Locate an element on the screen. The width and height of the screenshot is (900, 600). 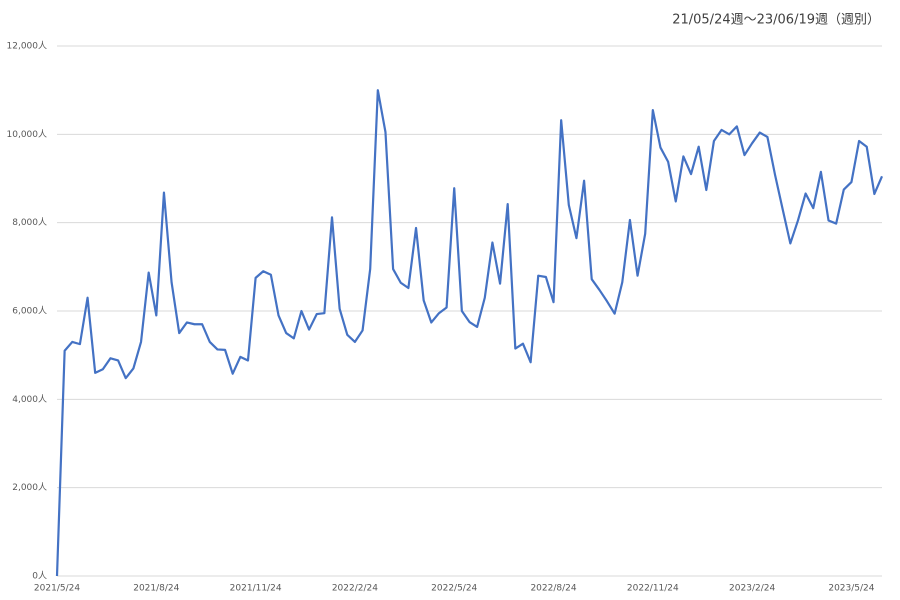
x-tick-label: 2021/8/24 is located at coordinates (156, 589).